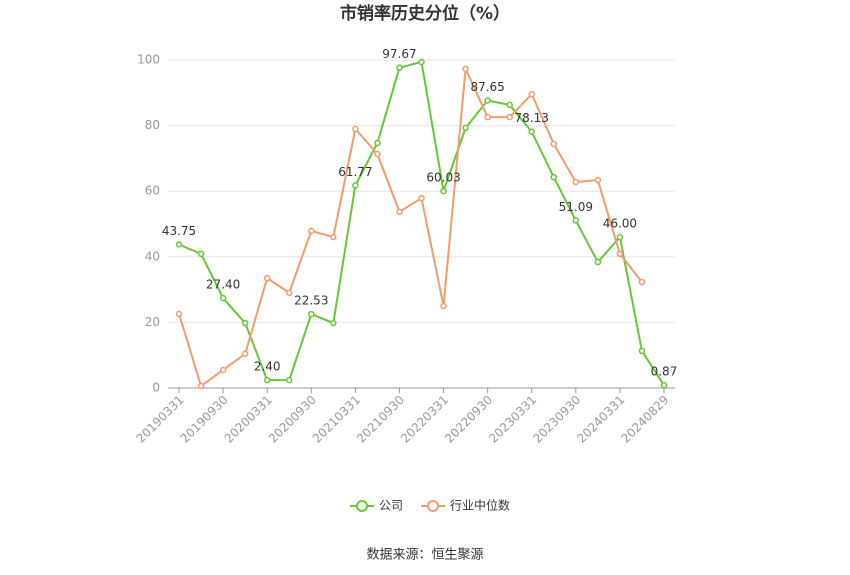 The width and height of the screenshot is (850, 575). Describe the element at coordinates (152, 125) in the screenshot. I see `y-tick-label: 80` at that location.